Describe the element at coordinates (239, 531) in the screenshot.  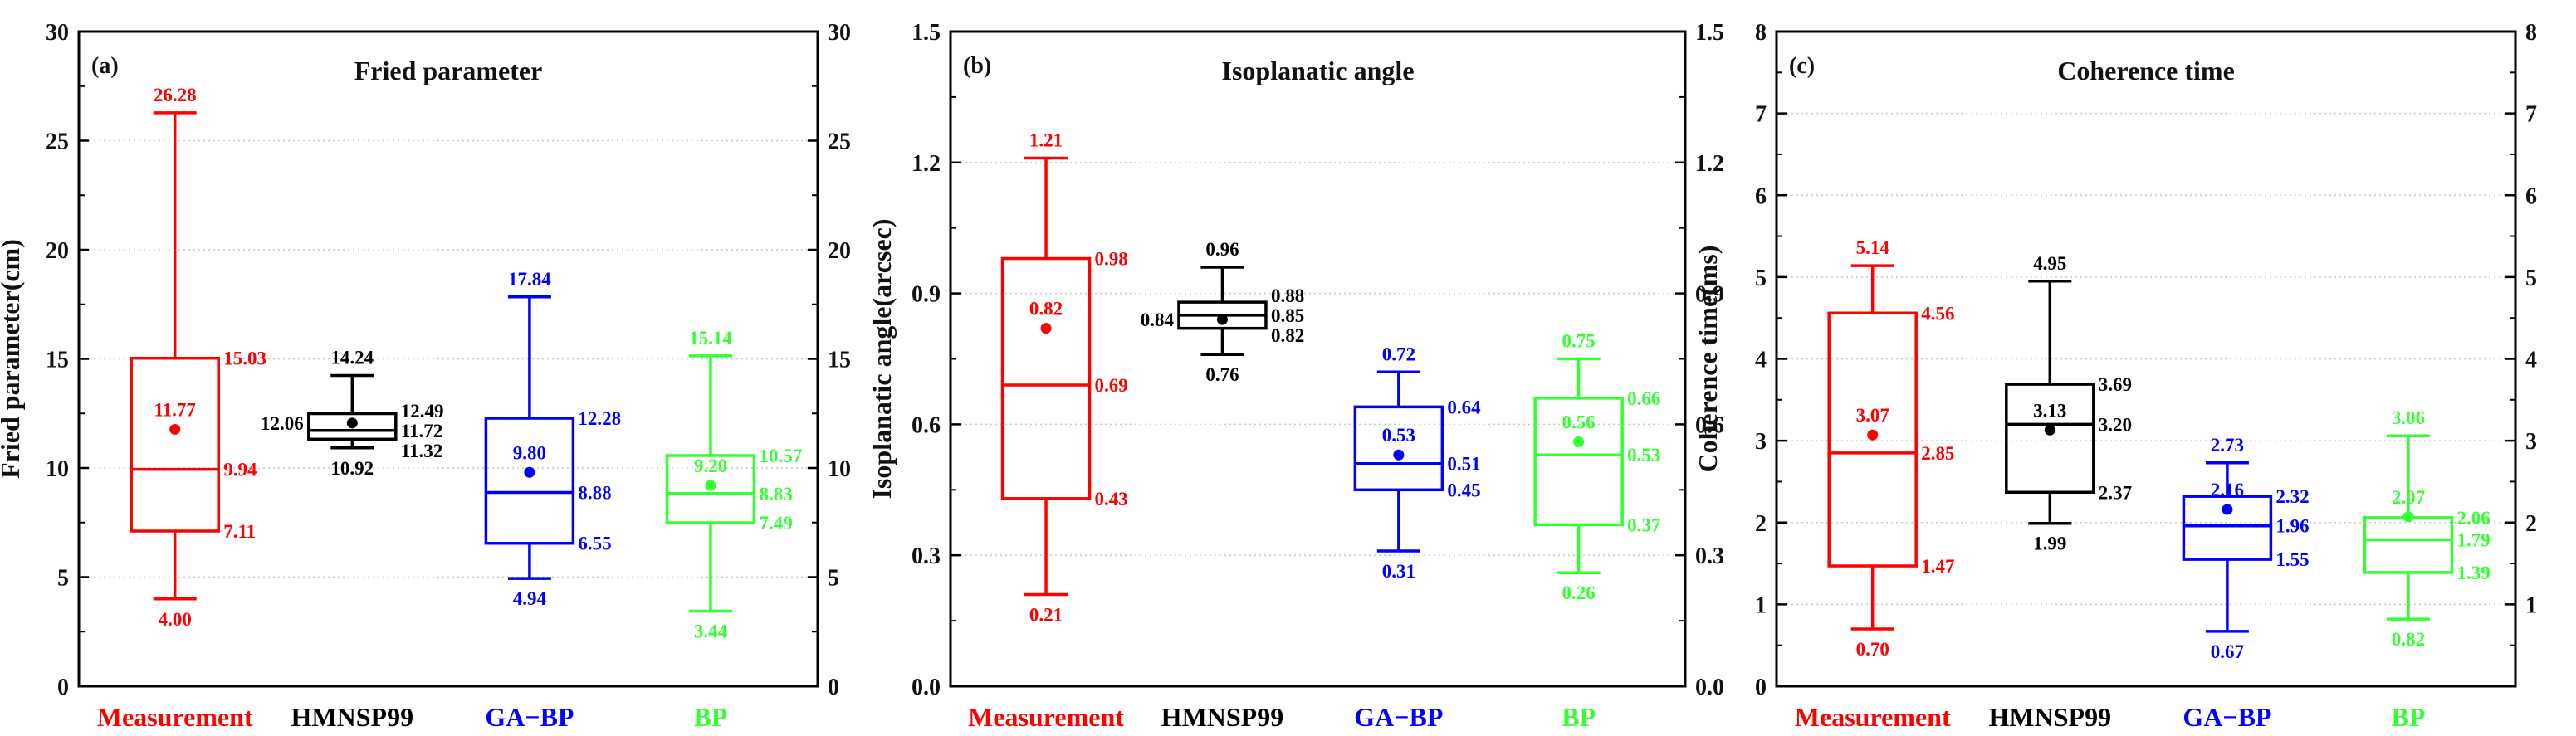
I see `q1-label: 7.11` at that location.